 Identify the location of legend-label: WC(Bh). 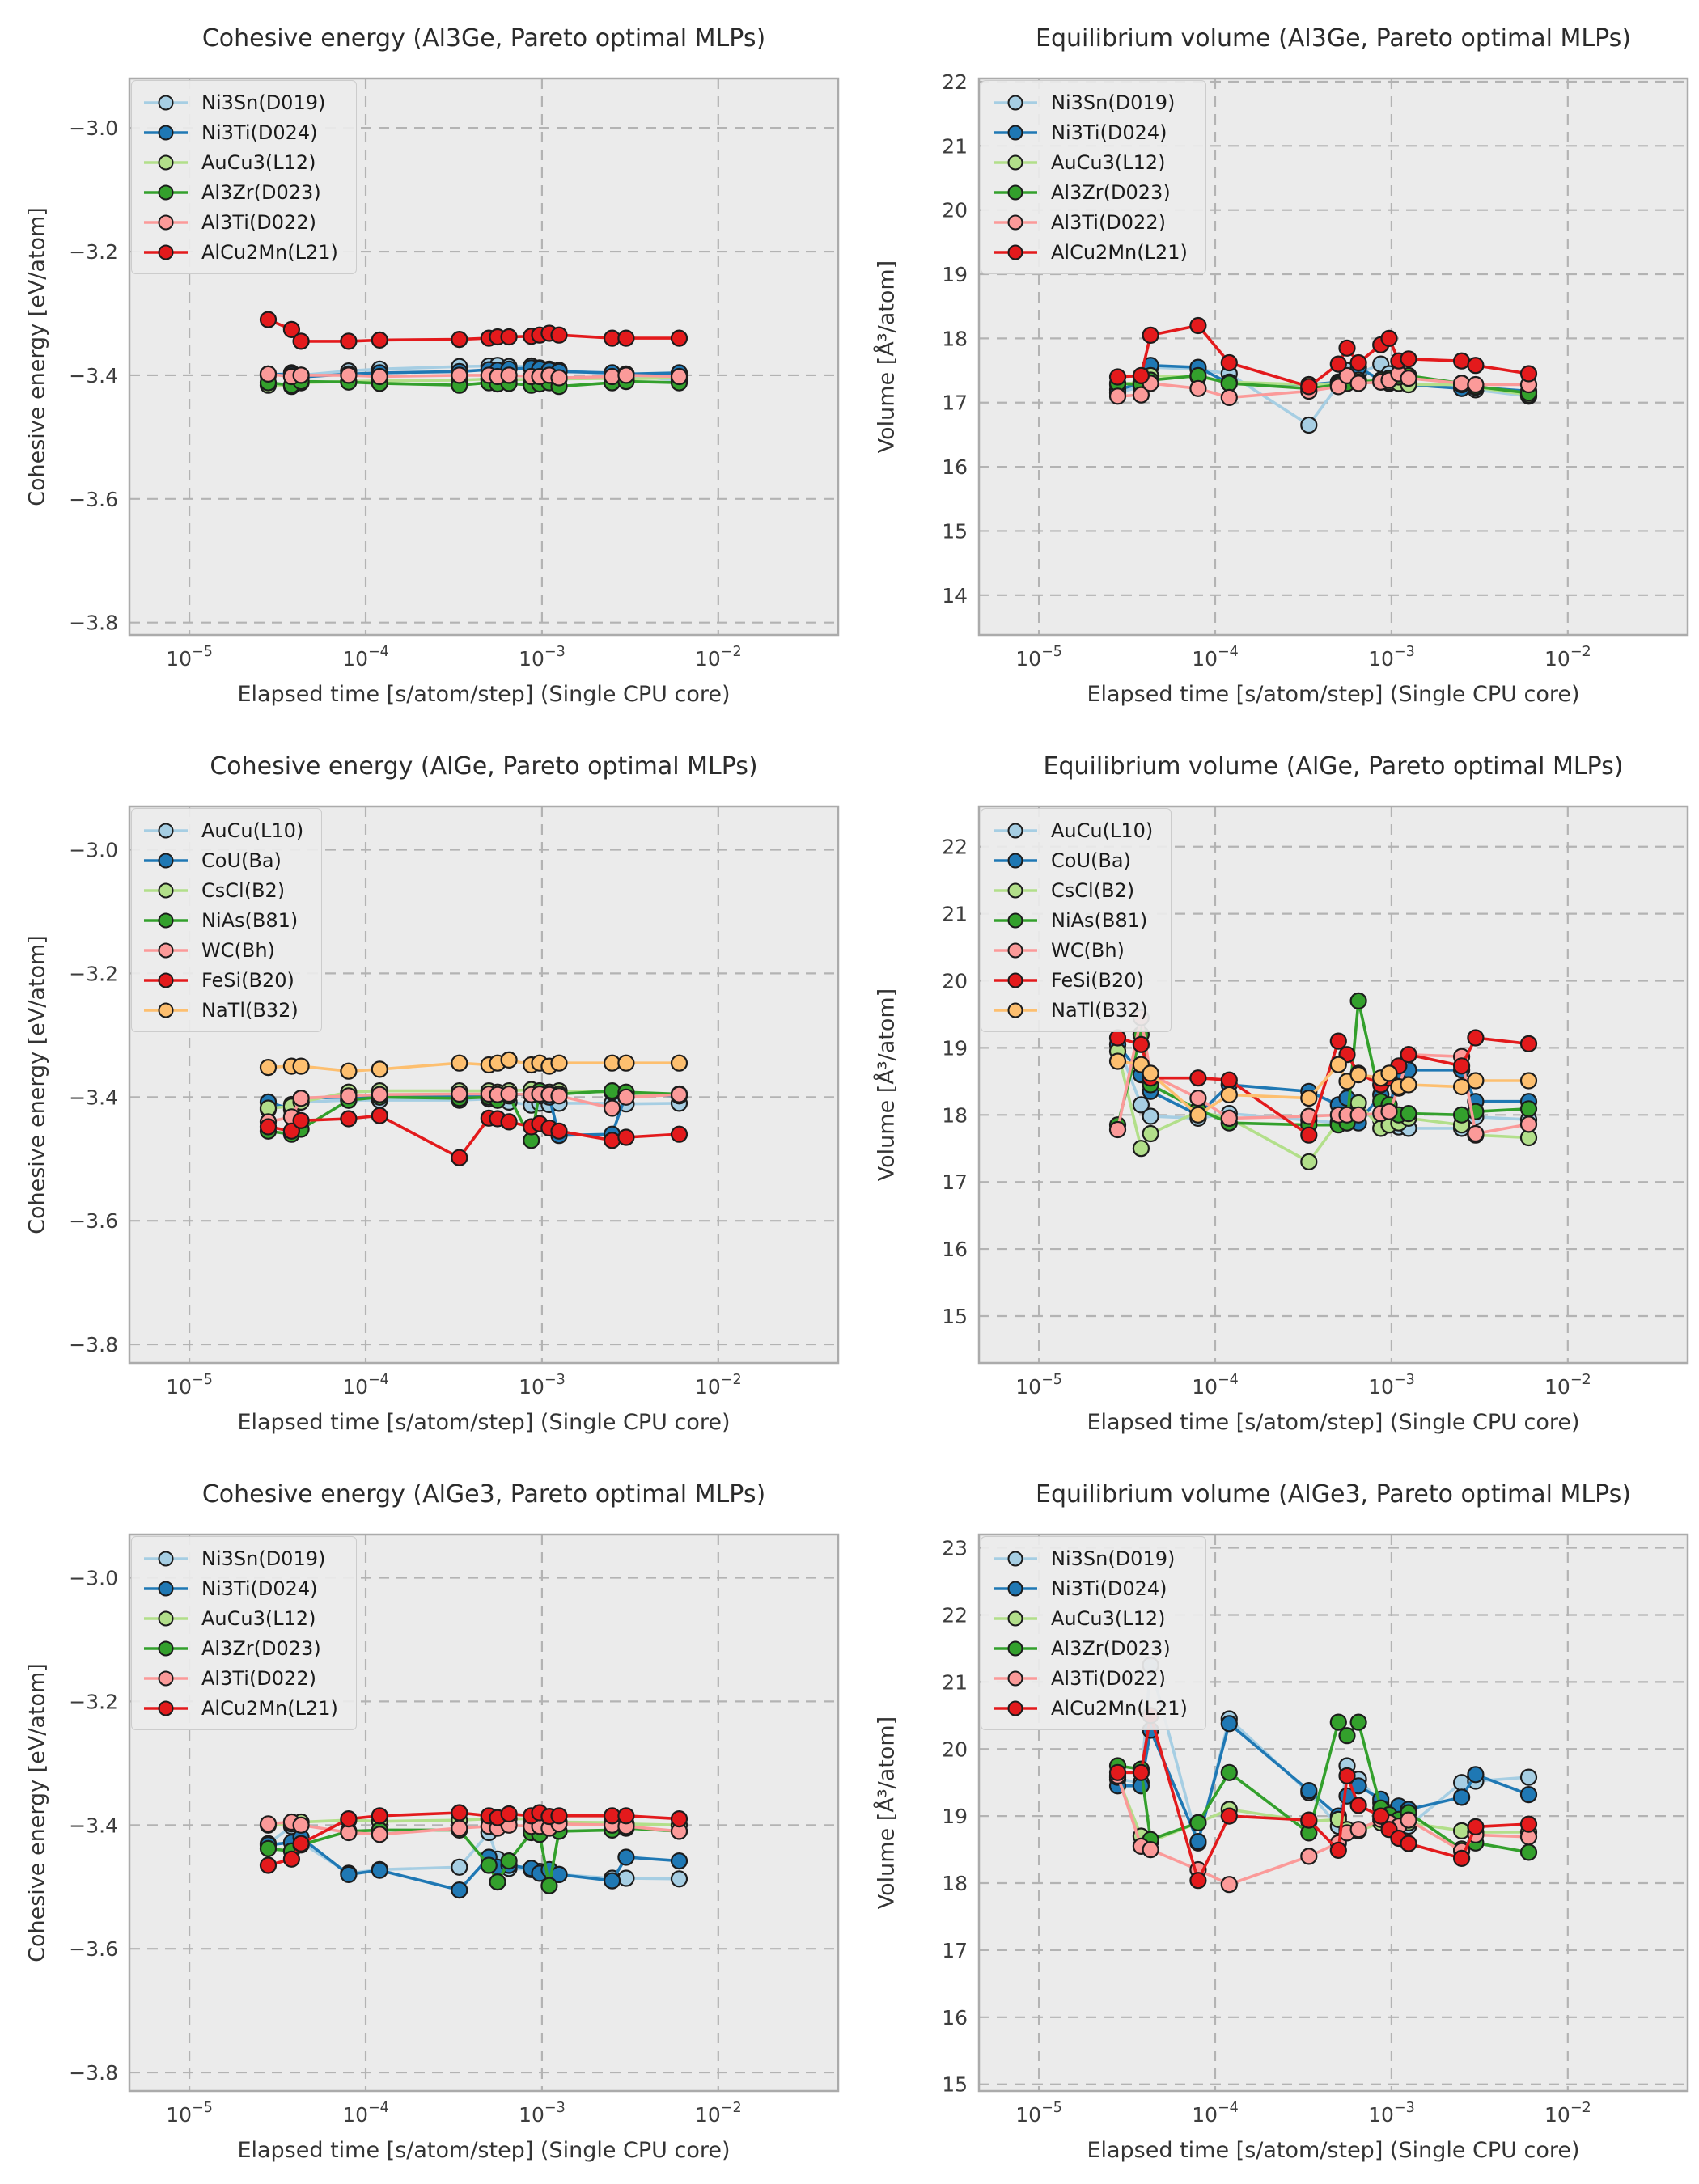
(238, 950).